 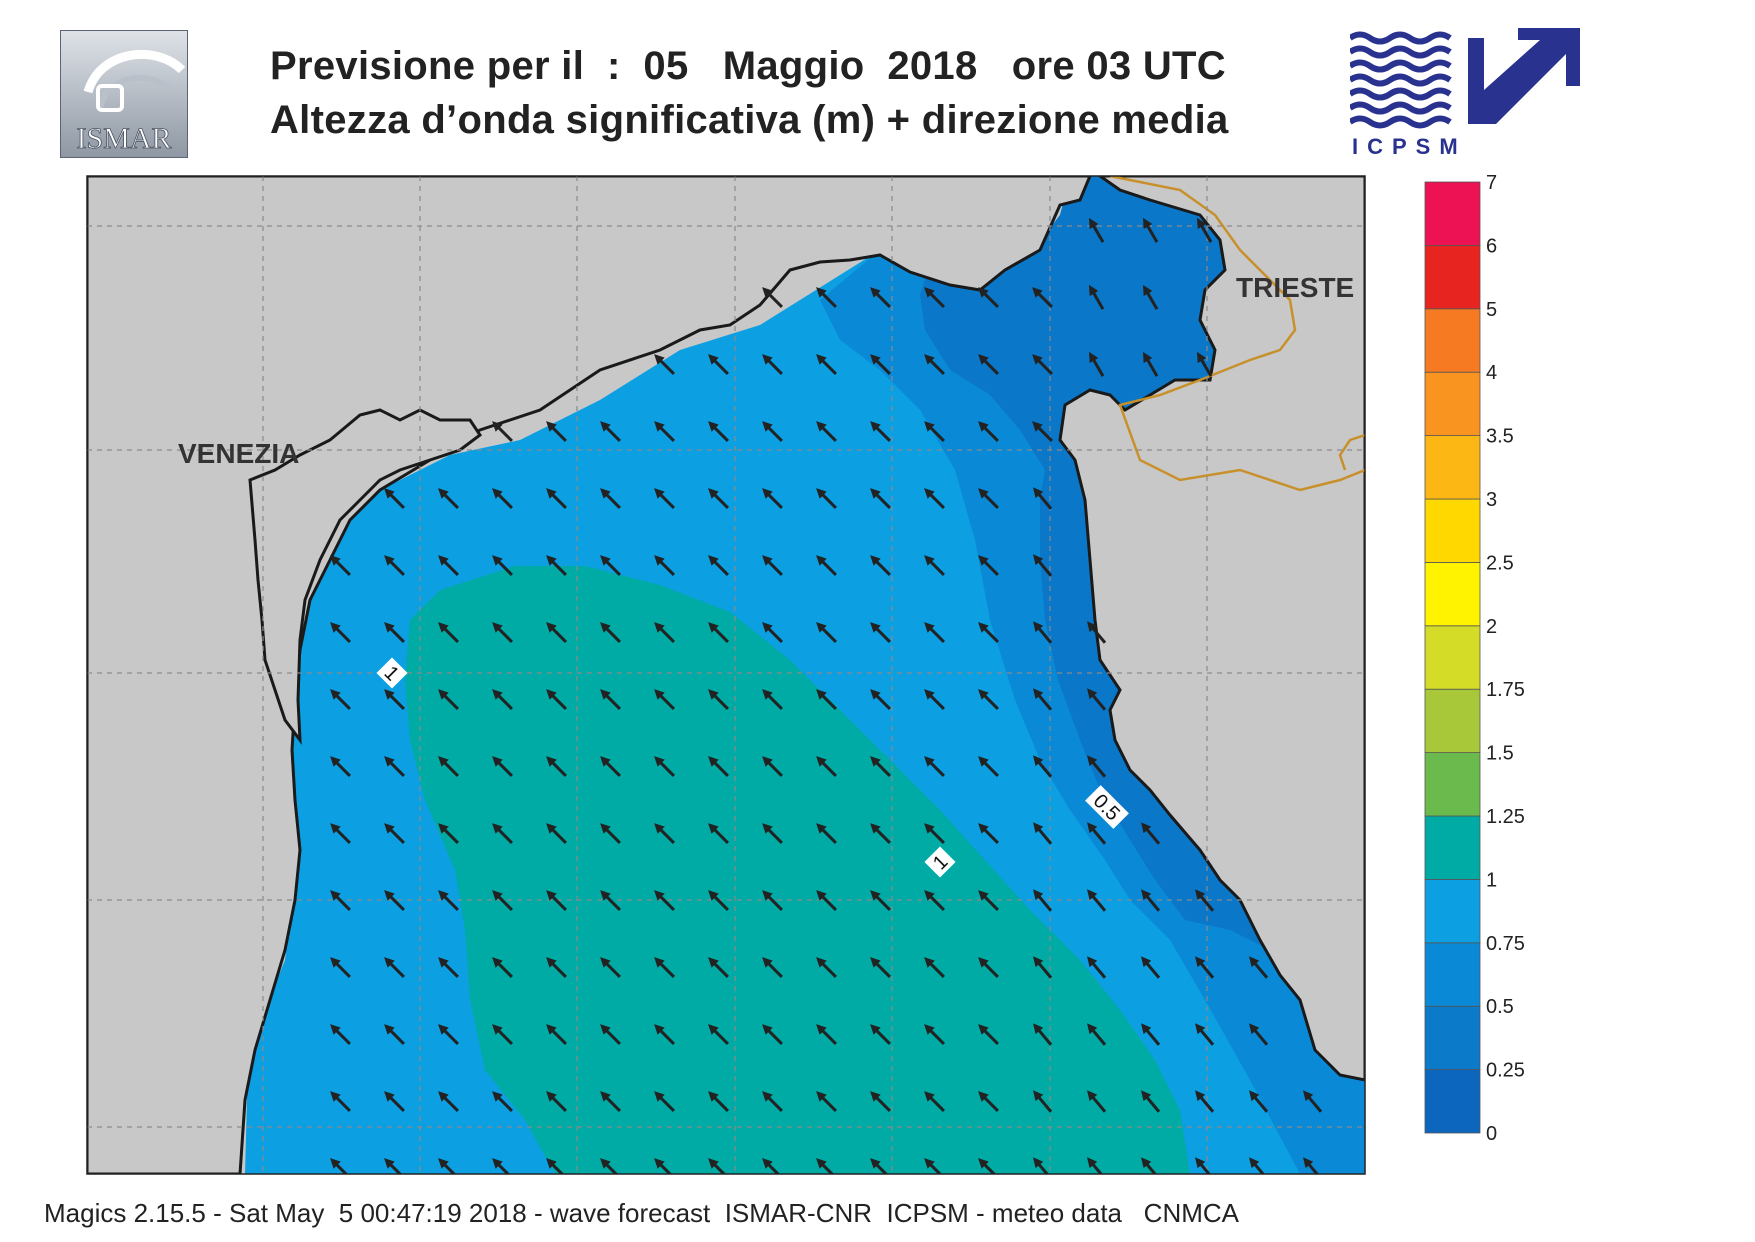 I want to click on legend-label: 4, so click(x=1491, y=373).